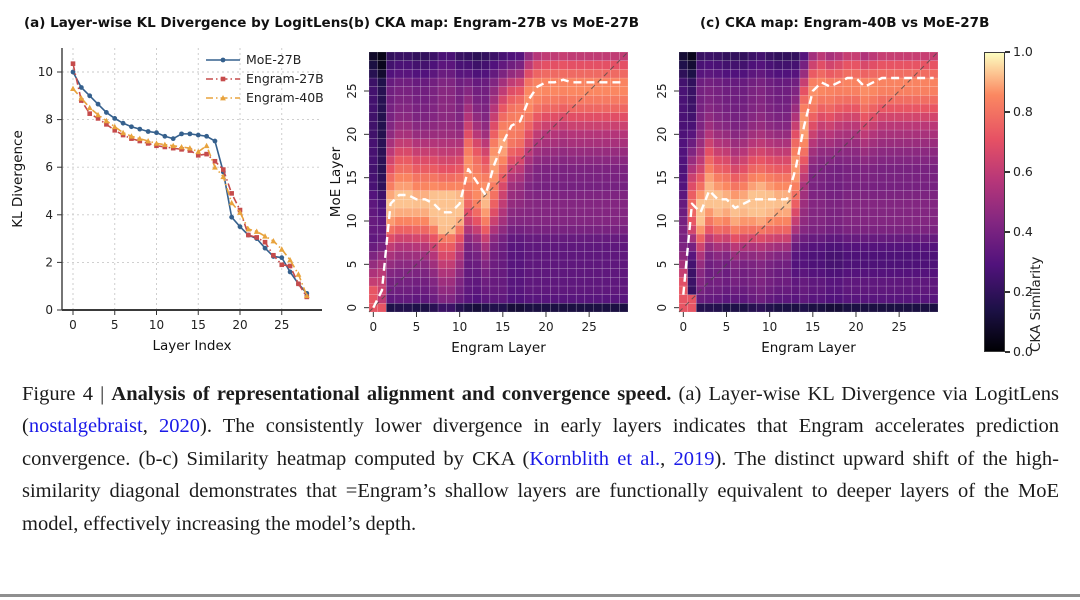 The width and height of the screenshot is (1080, 600). What do you see at coordinates (494, 23) in the screenshot?
I see `panel-b-title: (b) CKA map: Engram-27B vs MoE-27B` at bounding box center [494, 23].